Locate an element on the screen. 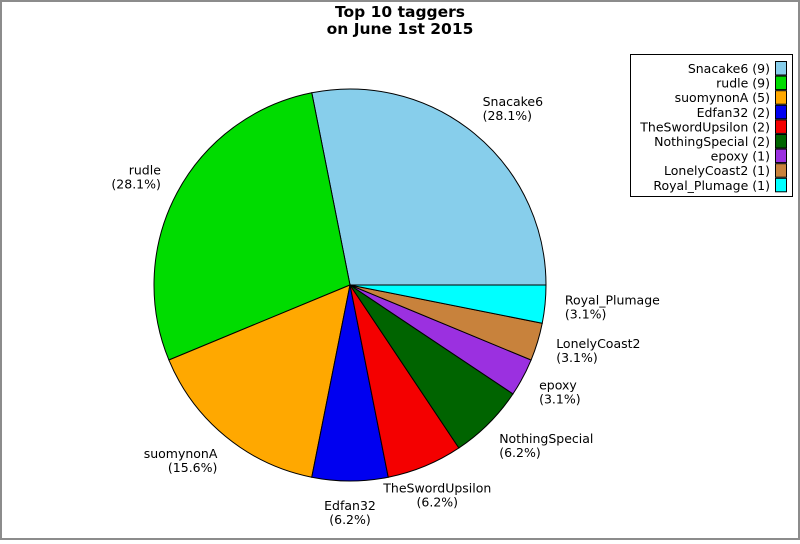  legend-label-Edfan32: Edfan32 (2) is located at coordinates (733, 112).